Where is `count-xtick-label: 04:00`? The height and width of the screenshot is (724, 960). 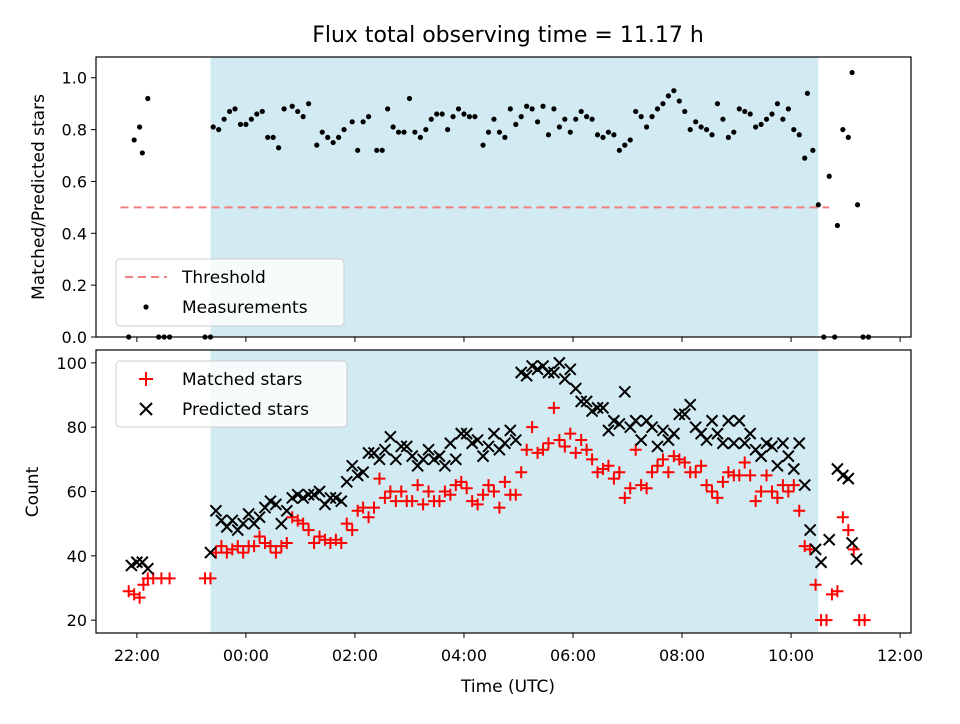
count-xtick-label: 04:00 is located at coordinates (464, 655).